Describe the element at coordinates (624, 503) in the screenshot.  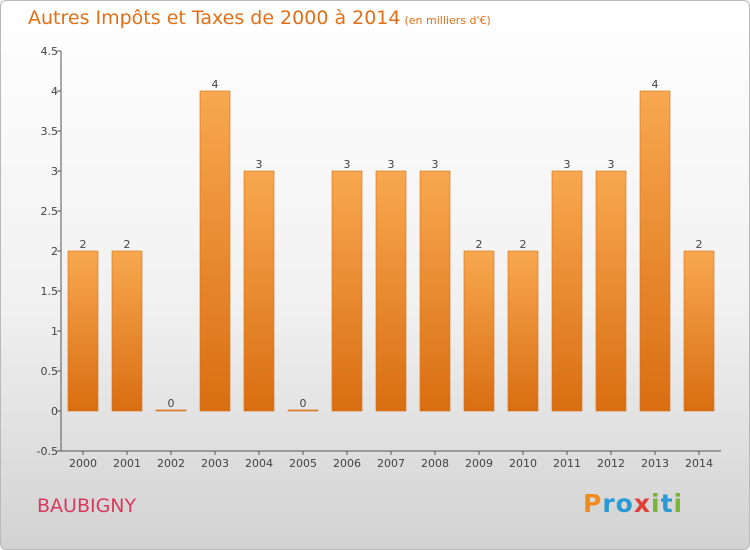
I see `logo-letter: o` at that location.